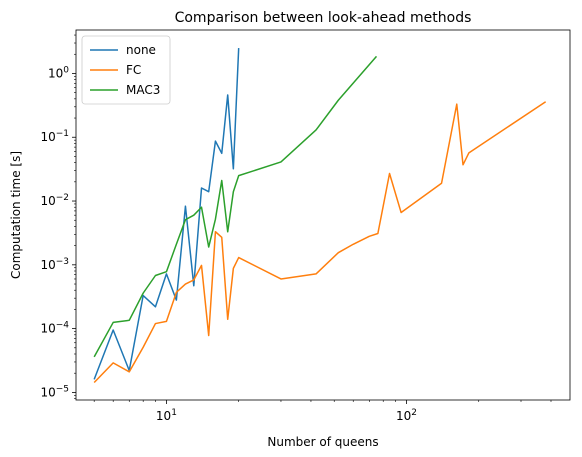  Describe the element at coordinates (16, 215) in the screenshot. I see `y-axis-label: Computation time [s]` at that location.